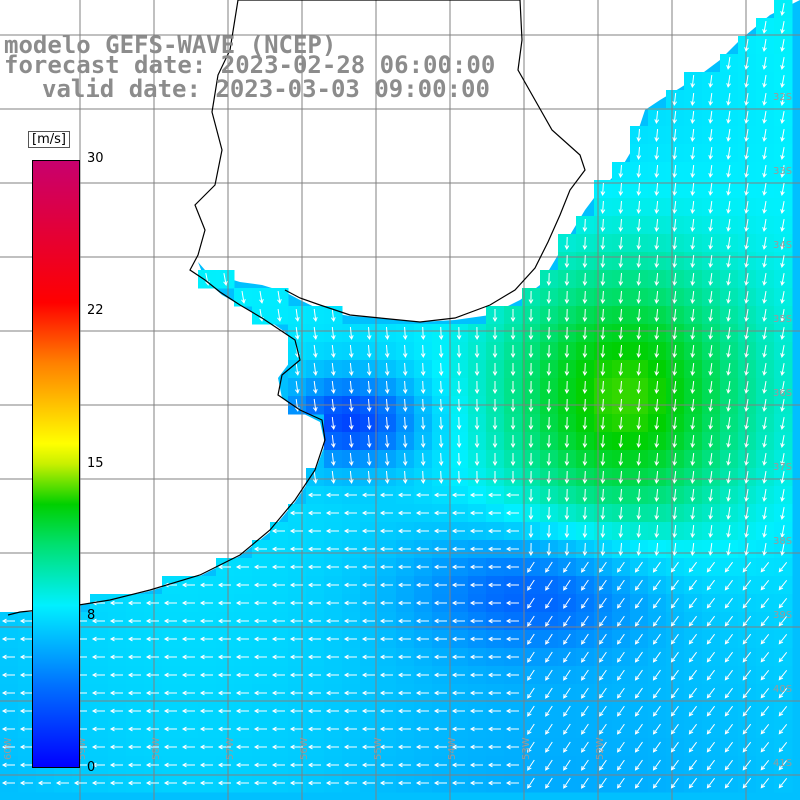 Image resolution: width=800 pixels, height=800 pixels. I want to click on longitude-label: 58W, so click(156, 748).